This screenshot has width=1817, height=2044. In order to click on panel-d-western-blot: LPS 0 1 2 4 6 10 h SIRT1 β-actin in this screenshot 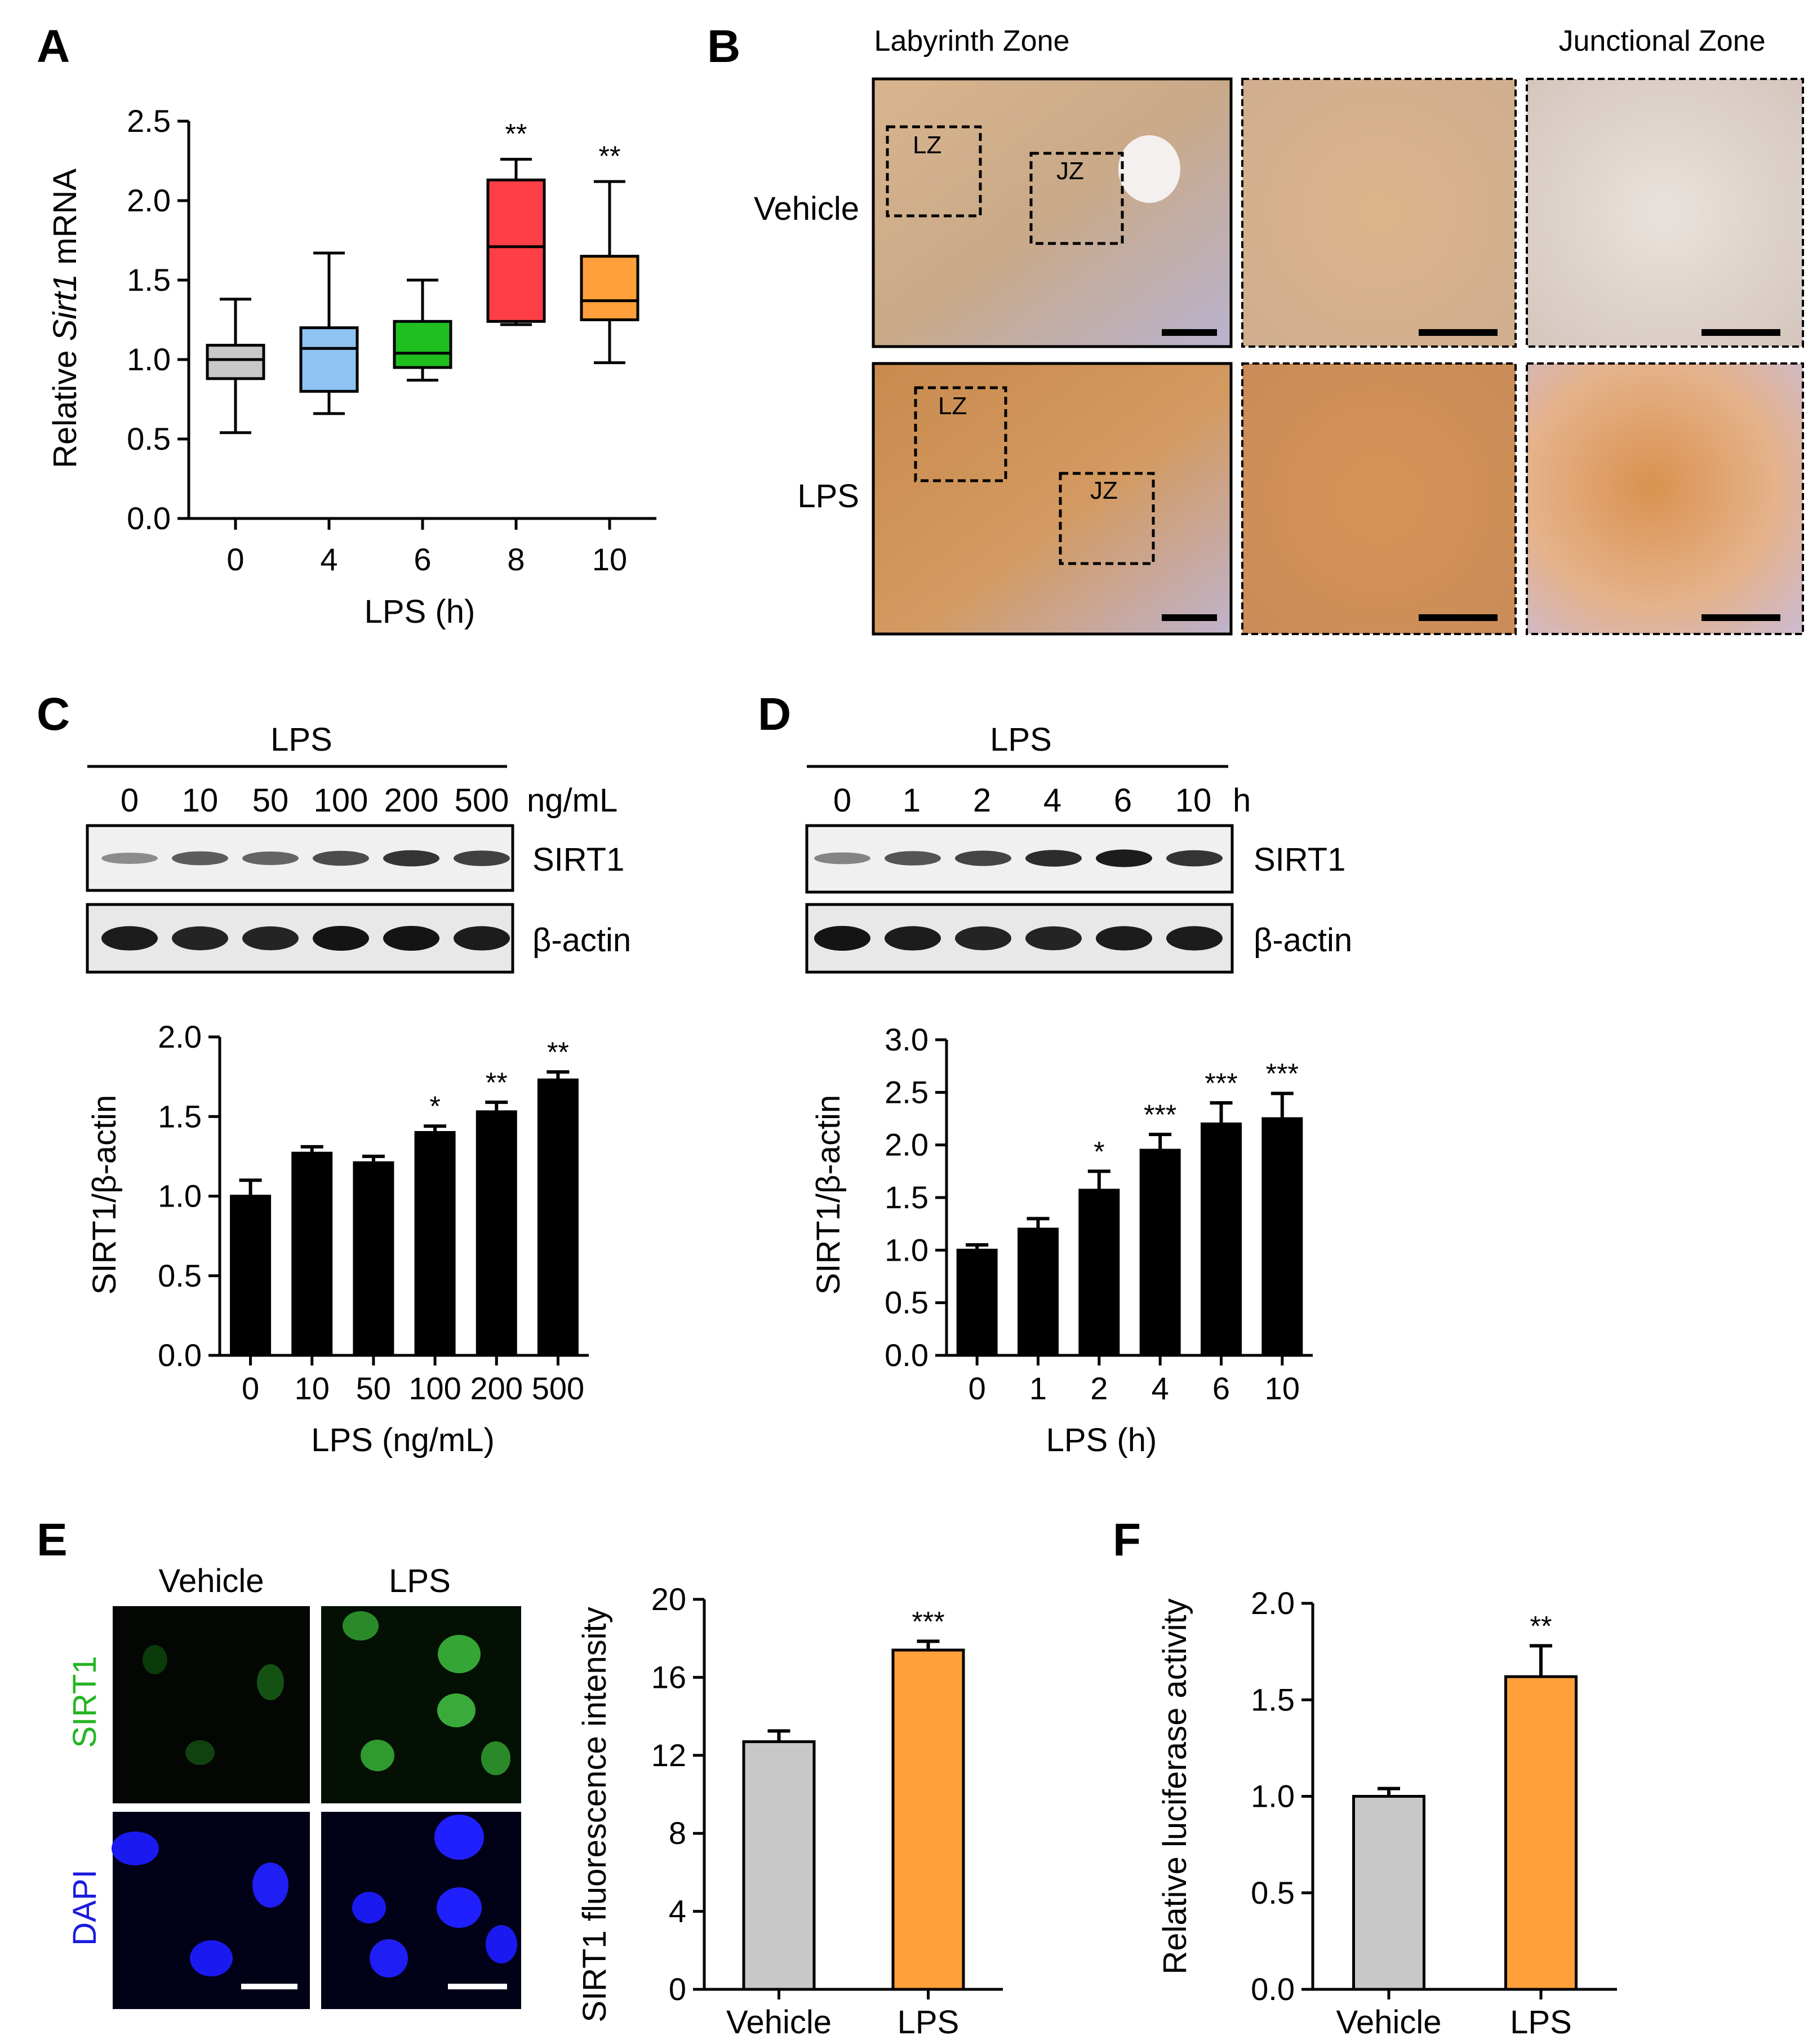, I will do `click(1078, 847)`.